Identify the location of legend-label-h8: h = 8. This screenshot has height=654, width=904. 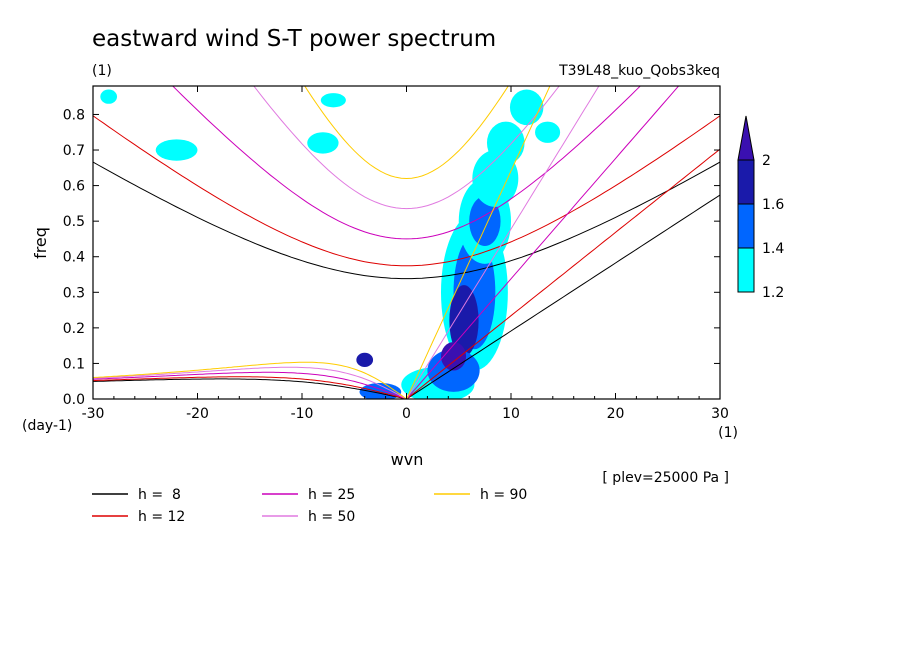
(159, 495).